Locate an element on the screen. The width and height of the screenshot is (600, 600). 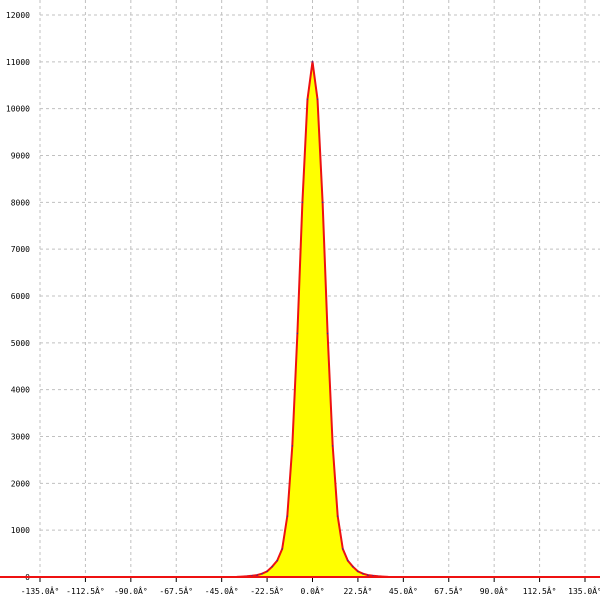
y-tick-label: 10000 is located at coordinates (18, 109).